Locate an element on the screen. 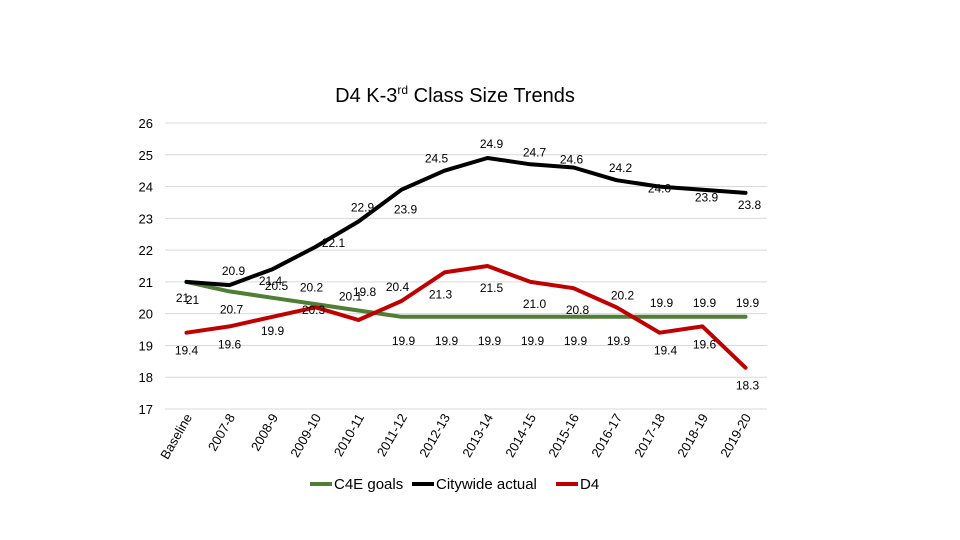 Image resolution: width=960 pixels, height=540 pixels. x-tick-label: 2007-8 is located at coordinates (221, 432).